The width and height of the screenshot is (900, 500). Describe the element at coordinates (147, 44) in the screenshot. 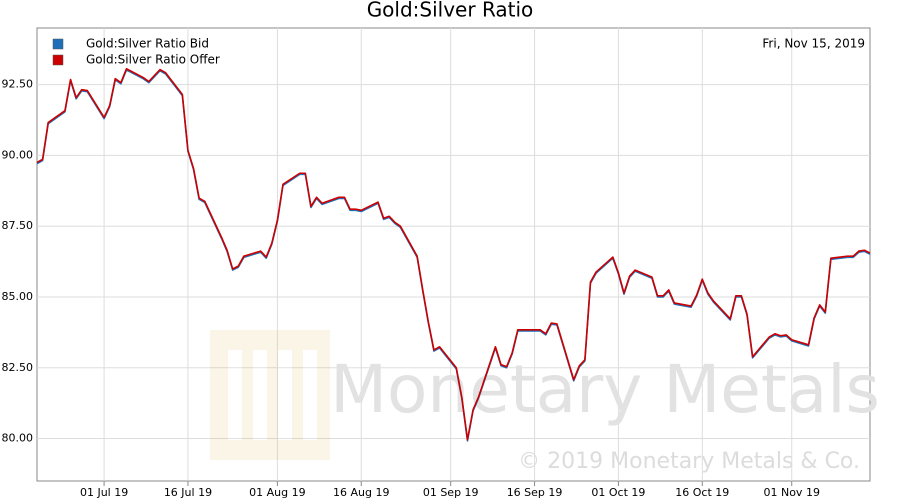

I see `legend-label: Gold:Silver Ratio Bid` at that location.